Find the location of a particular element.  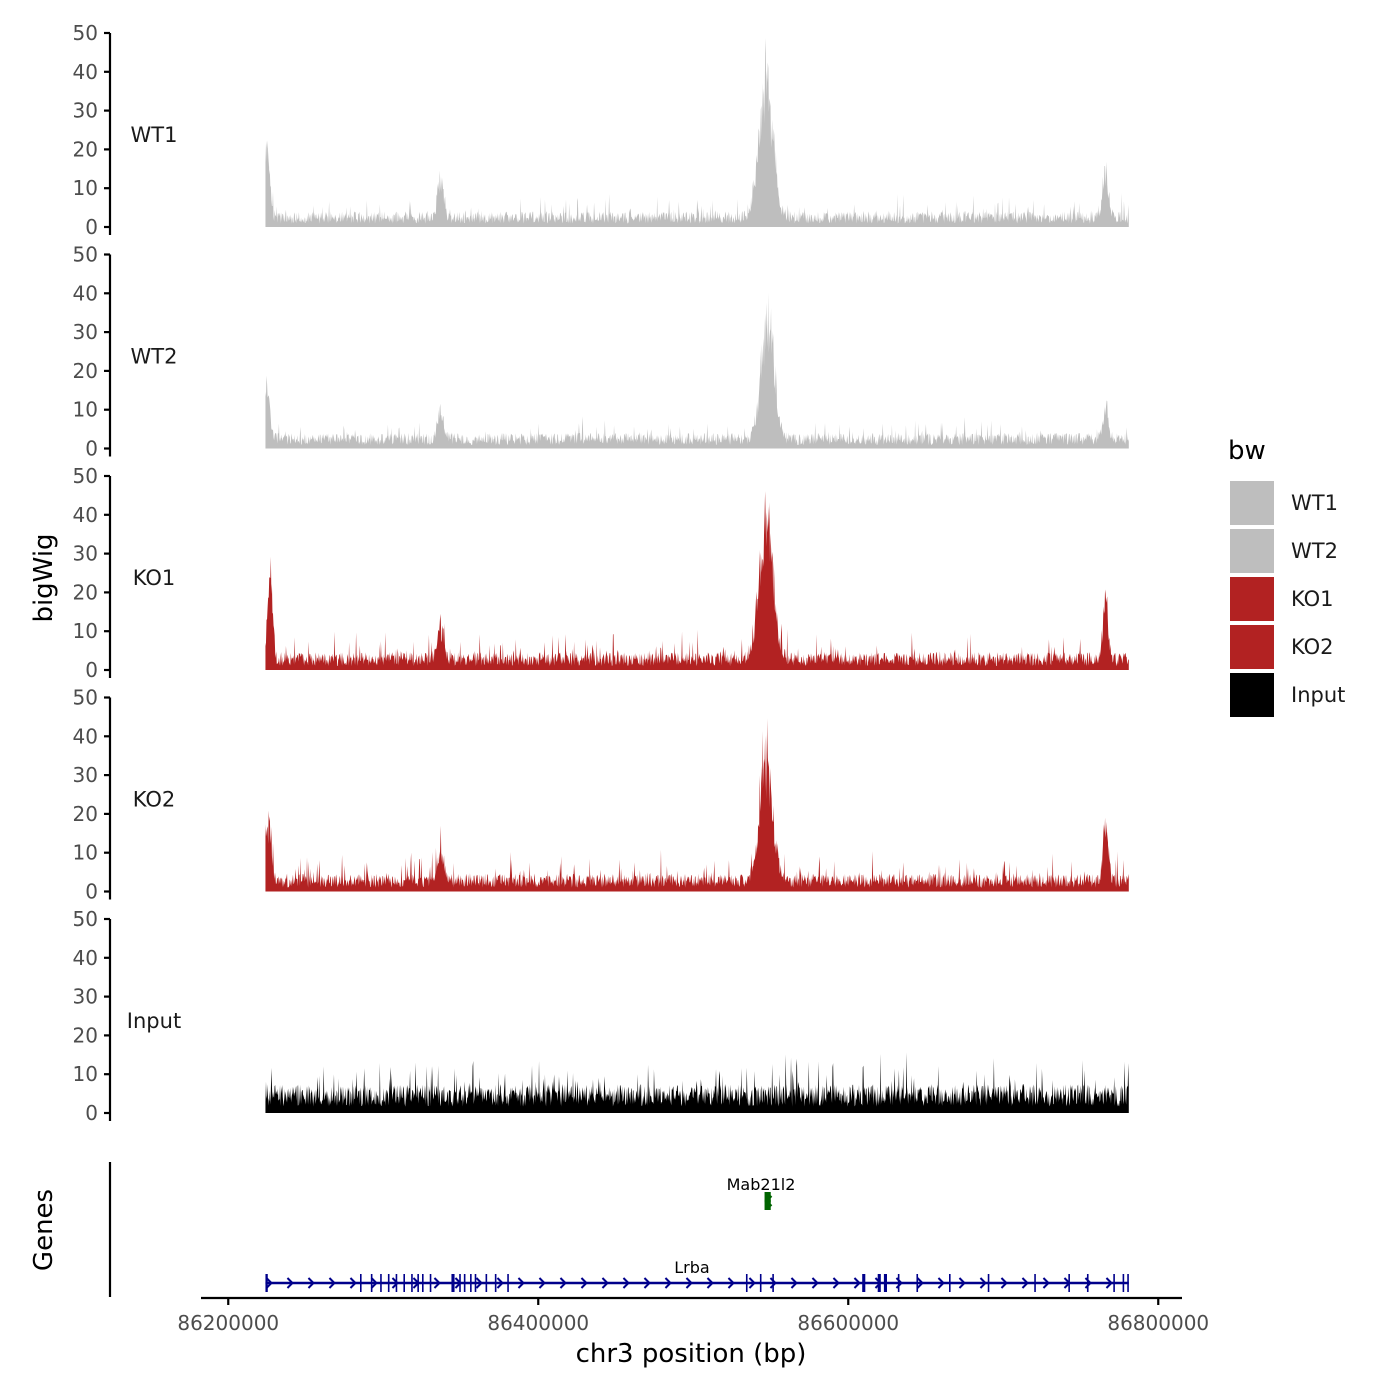

legend-key-input is located at coordinates (1252, 695).